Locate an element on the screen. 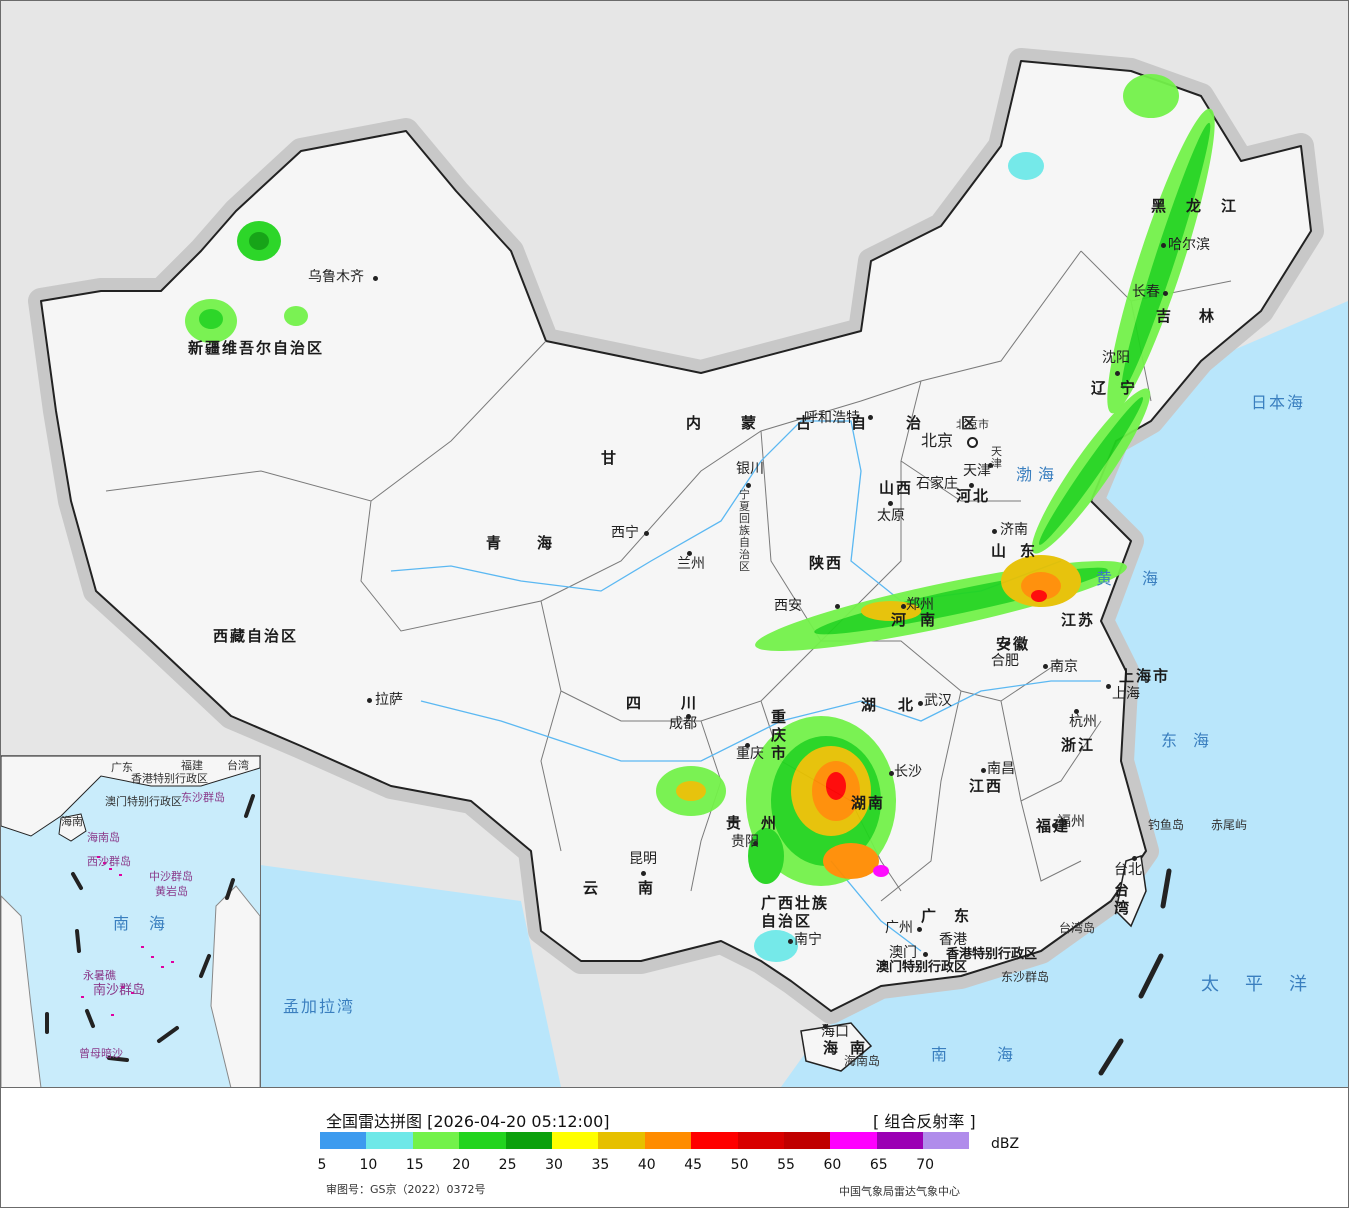 The width and height of the screenshot is (1349, 1208). label-taiwan: 台湾 is located at coordinates (1123, 899).